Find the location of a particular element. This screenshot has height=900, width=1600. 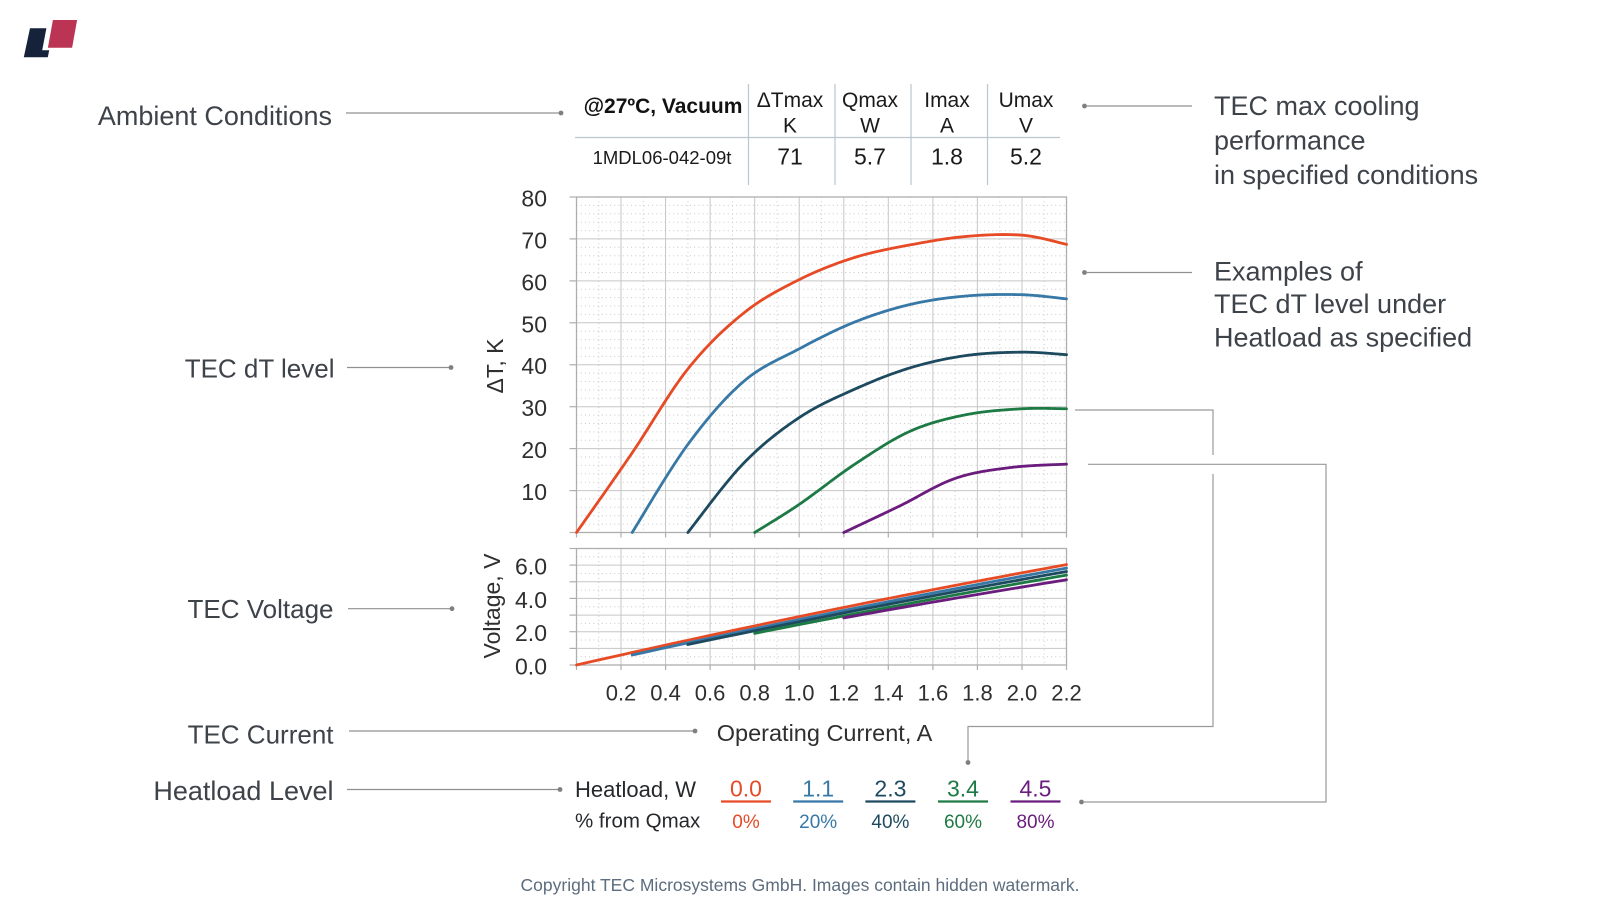

svg-text: K is located at coordinates (790, 126).